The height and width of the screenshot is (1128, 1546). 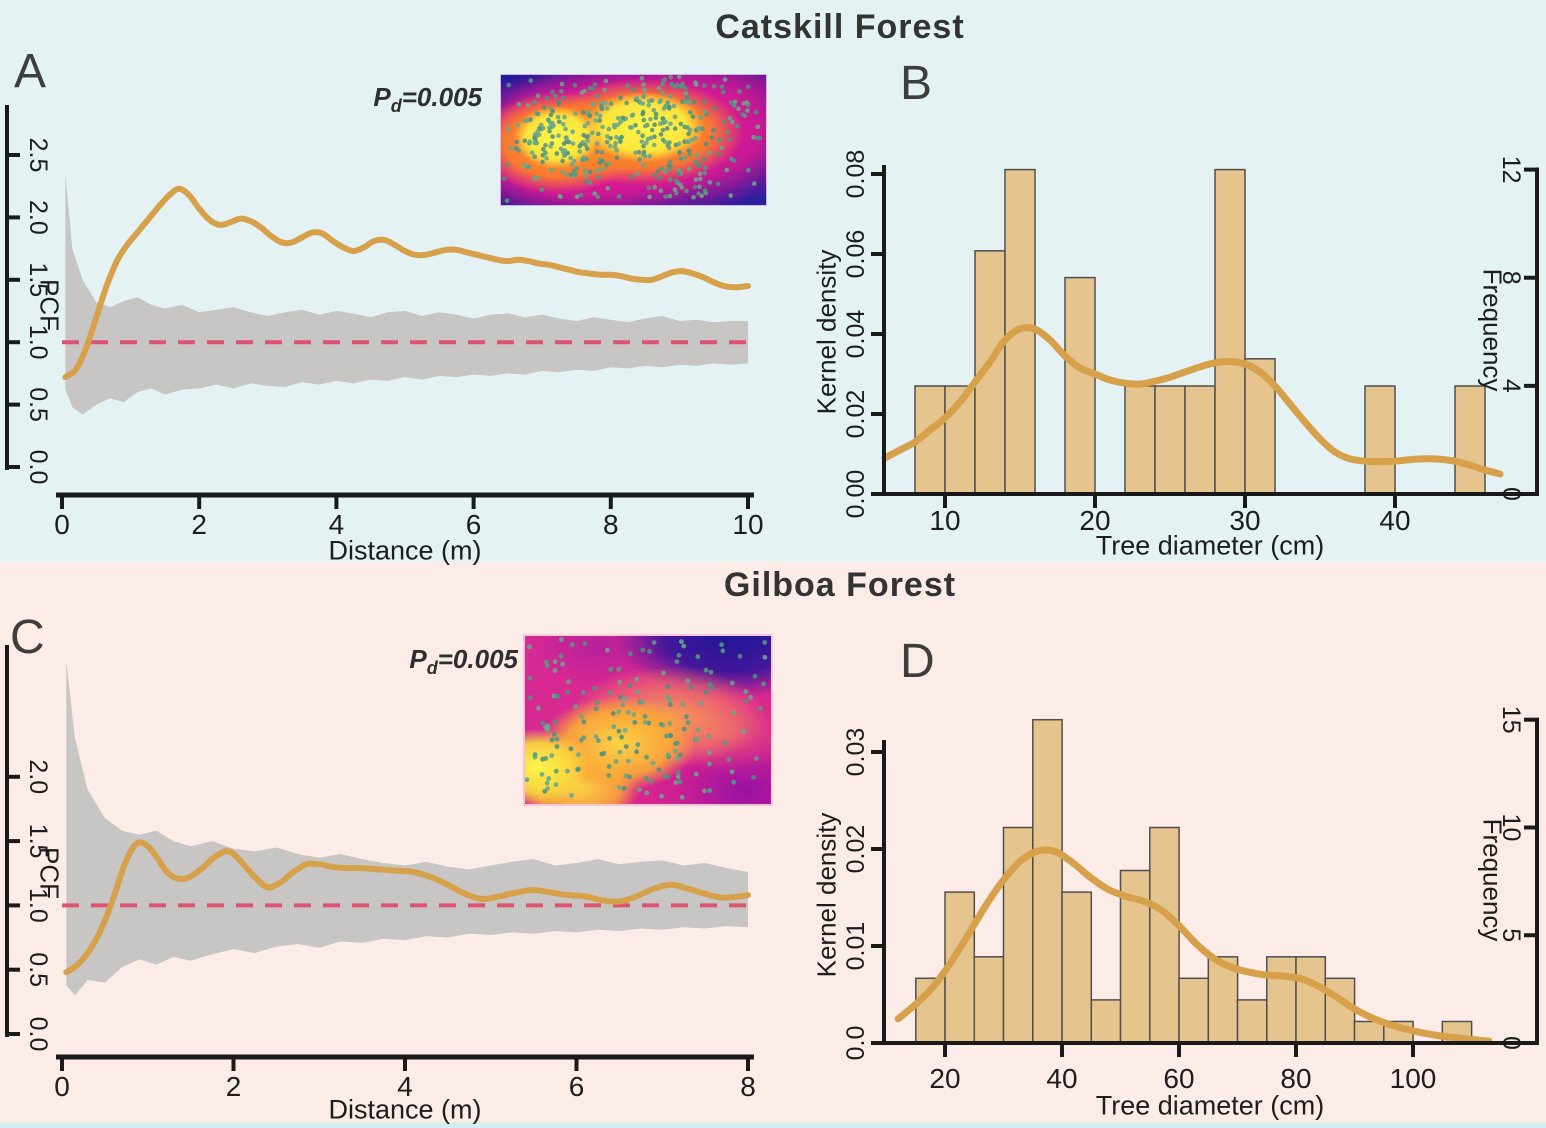 What do you see at coordinates (396, 106) in the screenshot?
I see `pd-subscript: d` at bounding box center [396, 106].